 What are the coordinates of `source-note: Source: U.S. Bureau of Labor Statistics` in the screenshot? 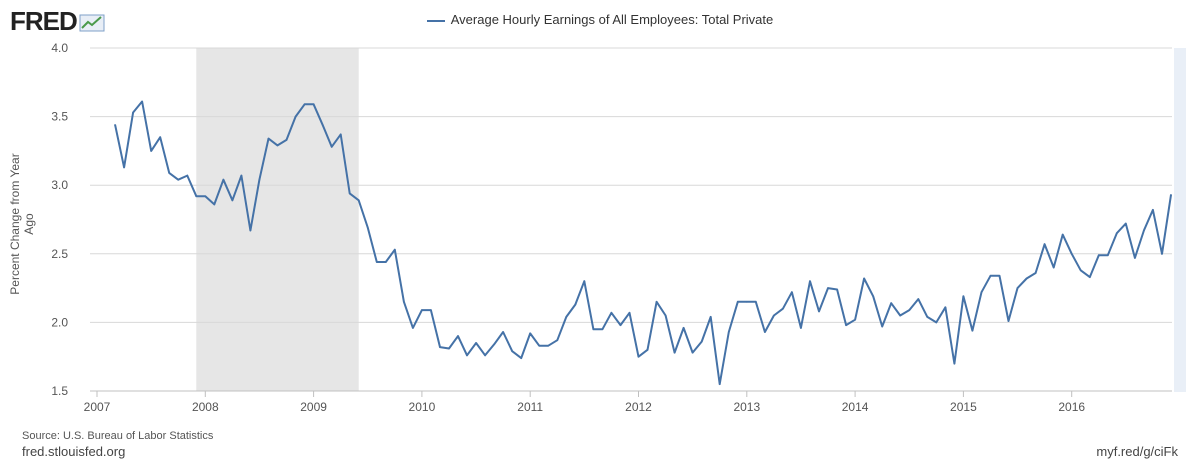 It's located at (118, 436).